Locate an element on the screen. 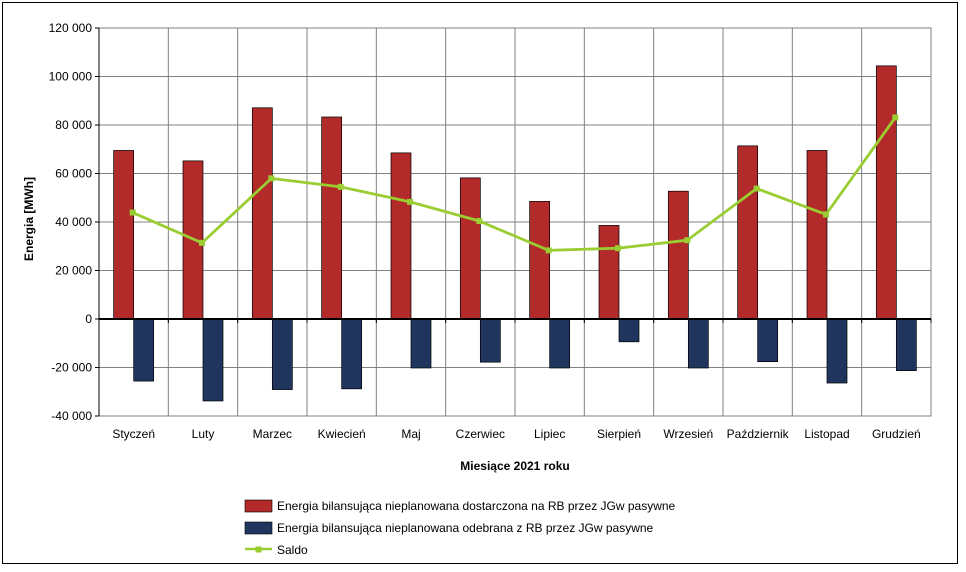  x-tick-label: Wrzesień is located at coordinates (688, 434).